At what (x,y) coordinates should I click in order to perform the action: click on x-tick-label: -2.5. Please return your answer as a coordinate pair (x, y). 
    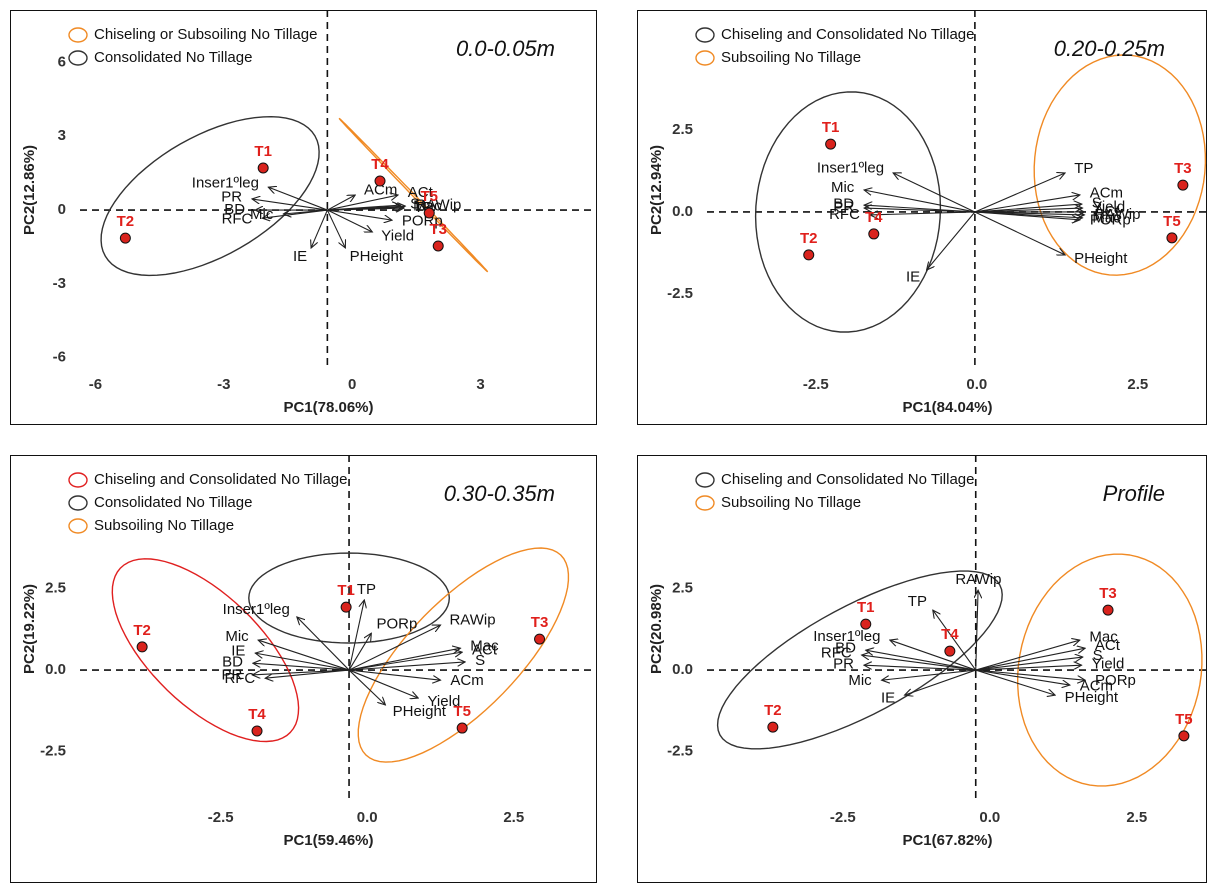
    Looking at the image, I should click on (221, 817).